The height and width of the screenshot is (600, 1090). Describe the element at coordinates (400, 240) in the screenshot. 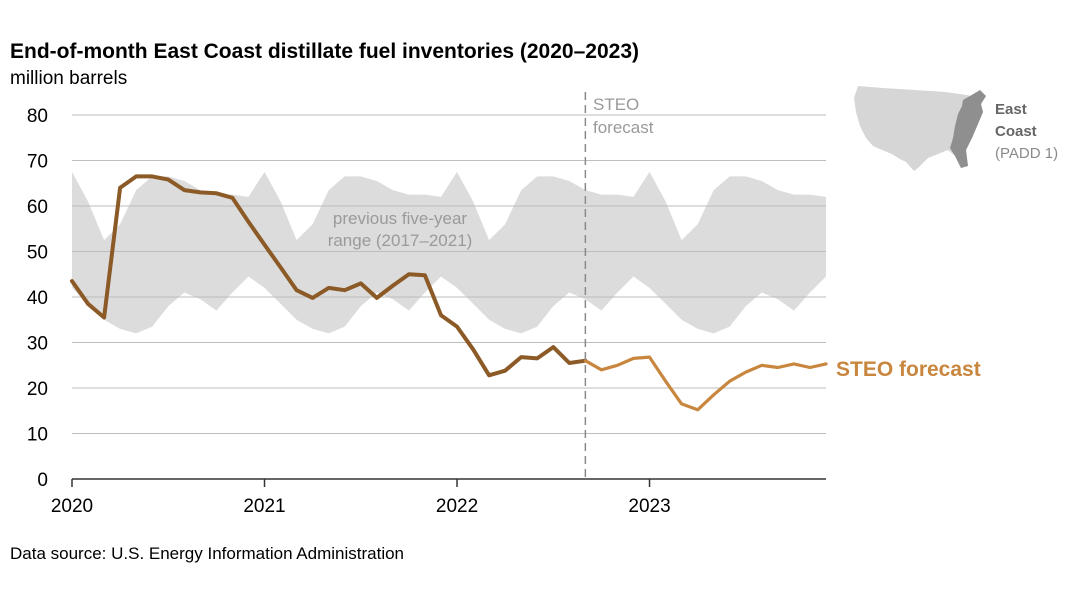

I see `range-note-line-2: range (2017–2021)` at that location.